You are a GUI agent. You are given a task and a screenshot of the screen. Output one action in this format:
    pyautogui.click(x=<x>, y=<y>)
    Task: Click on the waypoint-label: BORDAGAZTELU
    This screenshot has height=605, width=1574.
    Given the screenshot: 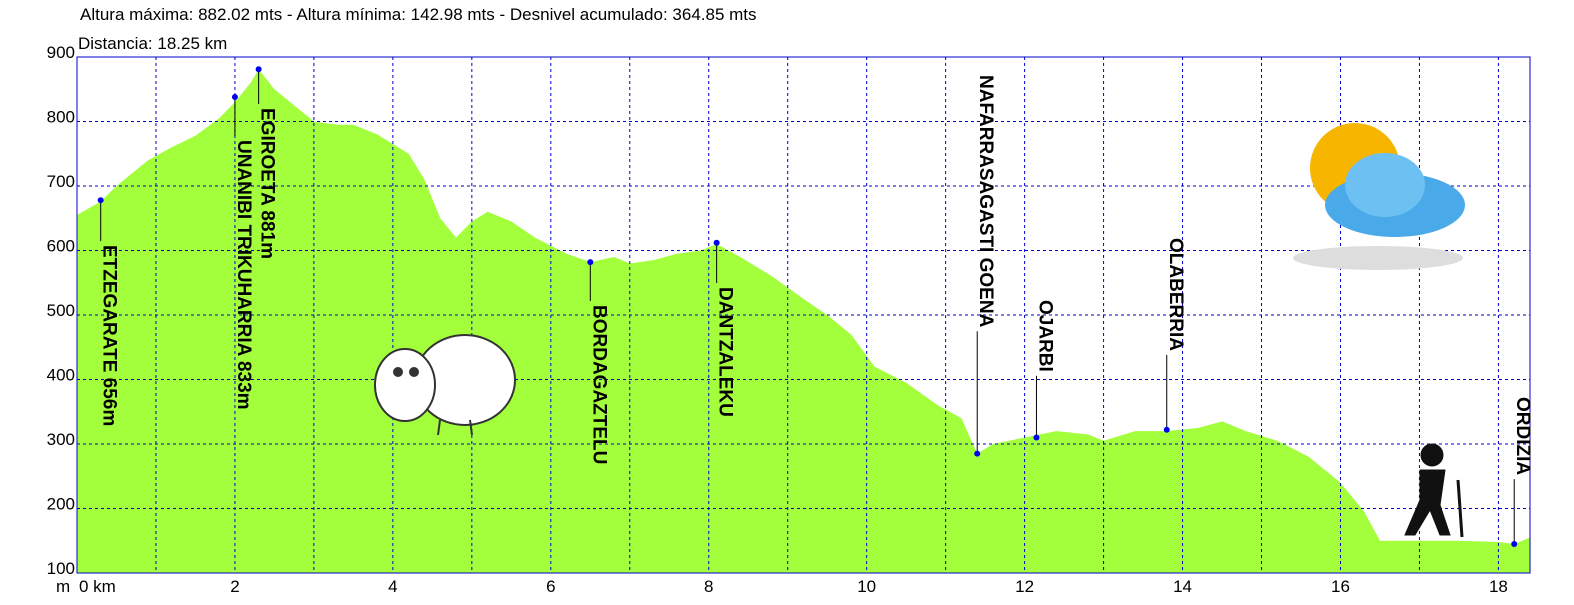 What is the action you would take?
    pyautogui.click(x=598, y=384)
    